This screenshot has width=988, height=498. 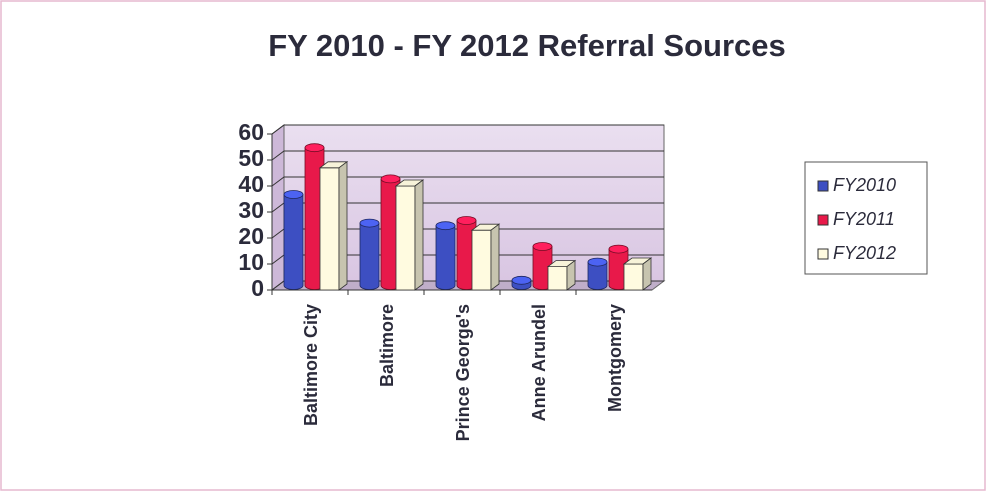 What do you see at coordinates (251, 262) in the screenshot?
I see `y-tick-label: 10` at bounding box center [251, 262].